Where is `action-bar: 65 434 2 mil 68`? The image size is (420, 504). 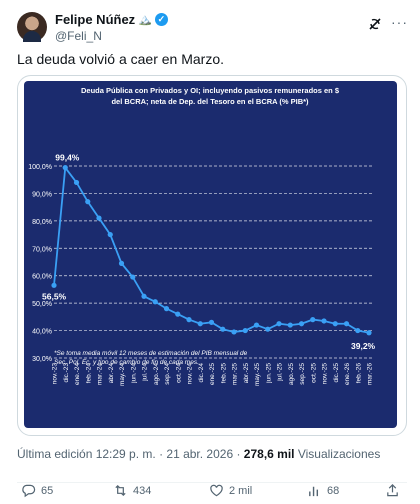
action-bar: 65 434 2 mil 68 is located at coordinates (212, 491).